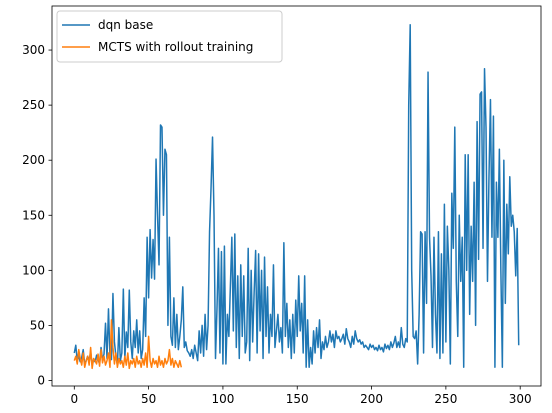  What do you see at coordinates (297, 399) in the screenshot?
I see `x-tick-label-3: 150` at bounding box center [297, 399].